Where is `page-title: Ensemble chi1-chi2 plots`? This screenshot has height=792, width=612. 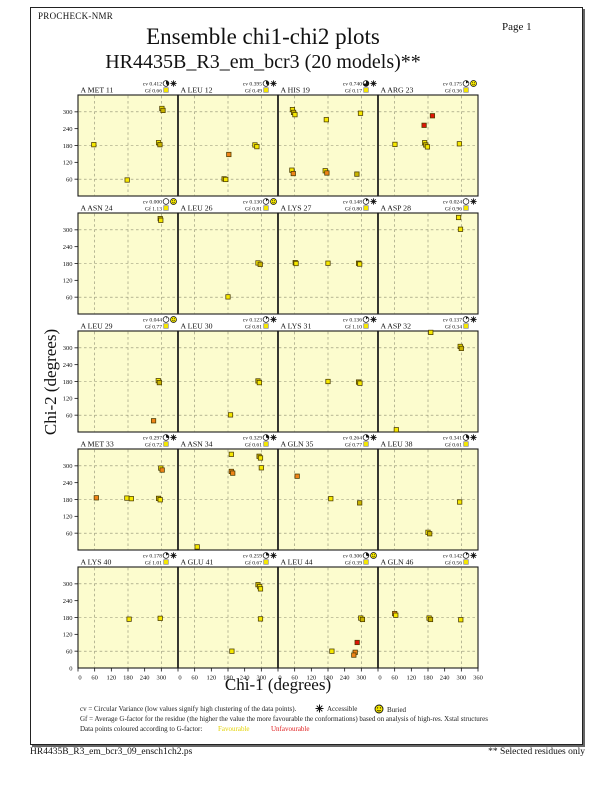 page-title: Ensemble chi1-chi2 plots is located at coordinates (263, 36).